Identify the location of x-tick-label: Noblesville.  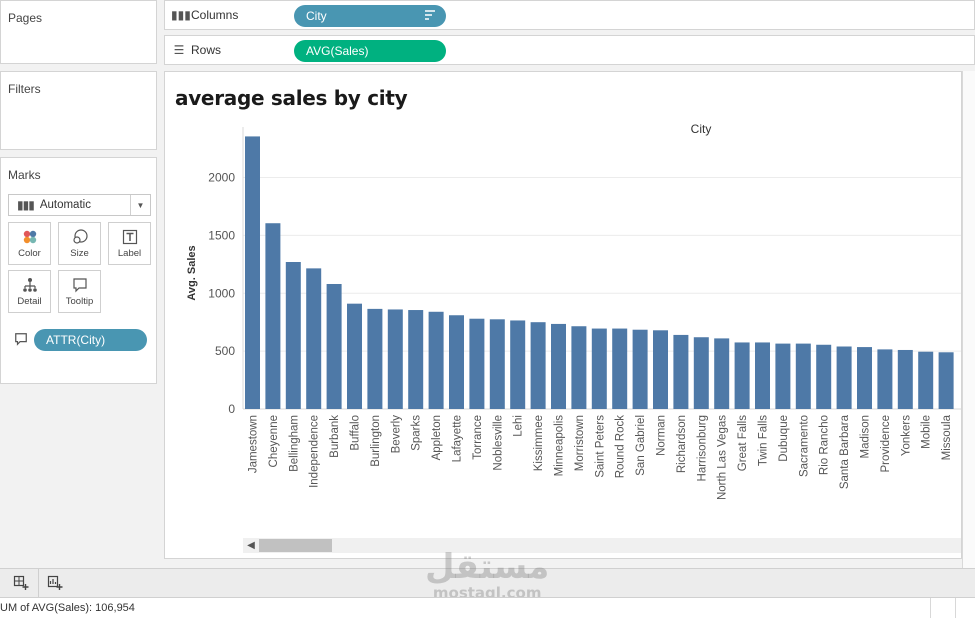
(498, 443).